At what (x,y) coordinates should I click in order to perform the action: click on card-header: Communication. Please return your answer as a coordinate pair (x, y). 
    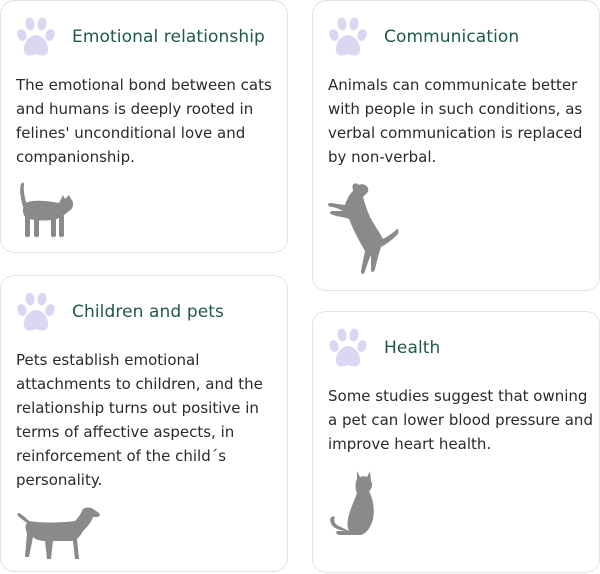
    Looking at the image, I should click on (458, 37).